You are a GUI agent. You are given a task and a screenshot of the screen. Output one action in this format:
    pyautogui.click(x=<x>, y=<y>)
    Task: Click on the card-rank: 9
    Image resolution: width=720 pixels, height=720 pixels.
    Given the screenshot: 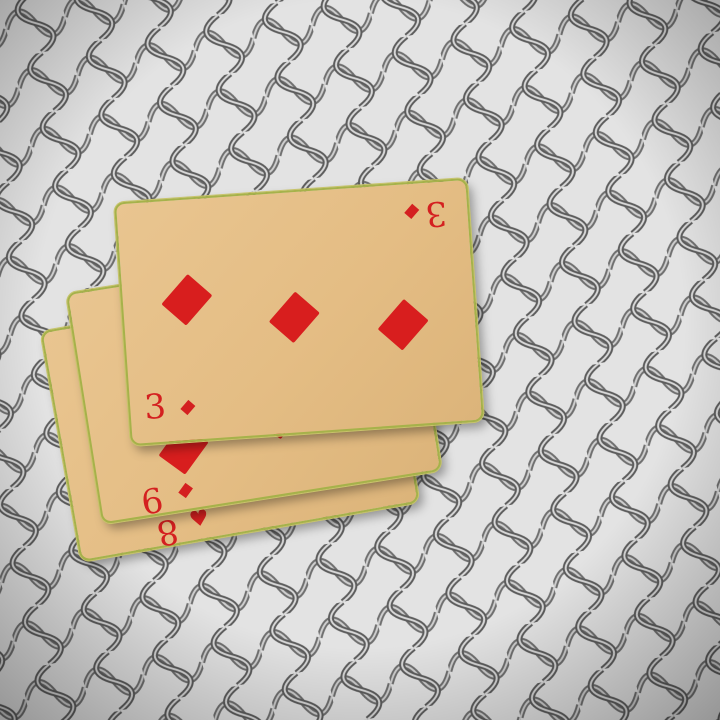 What is the action you would take?
    pyautogui.click(x=152, y=499)
    